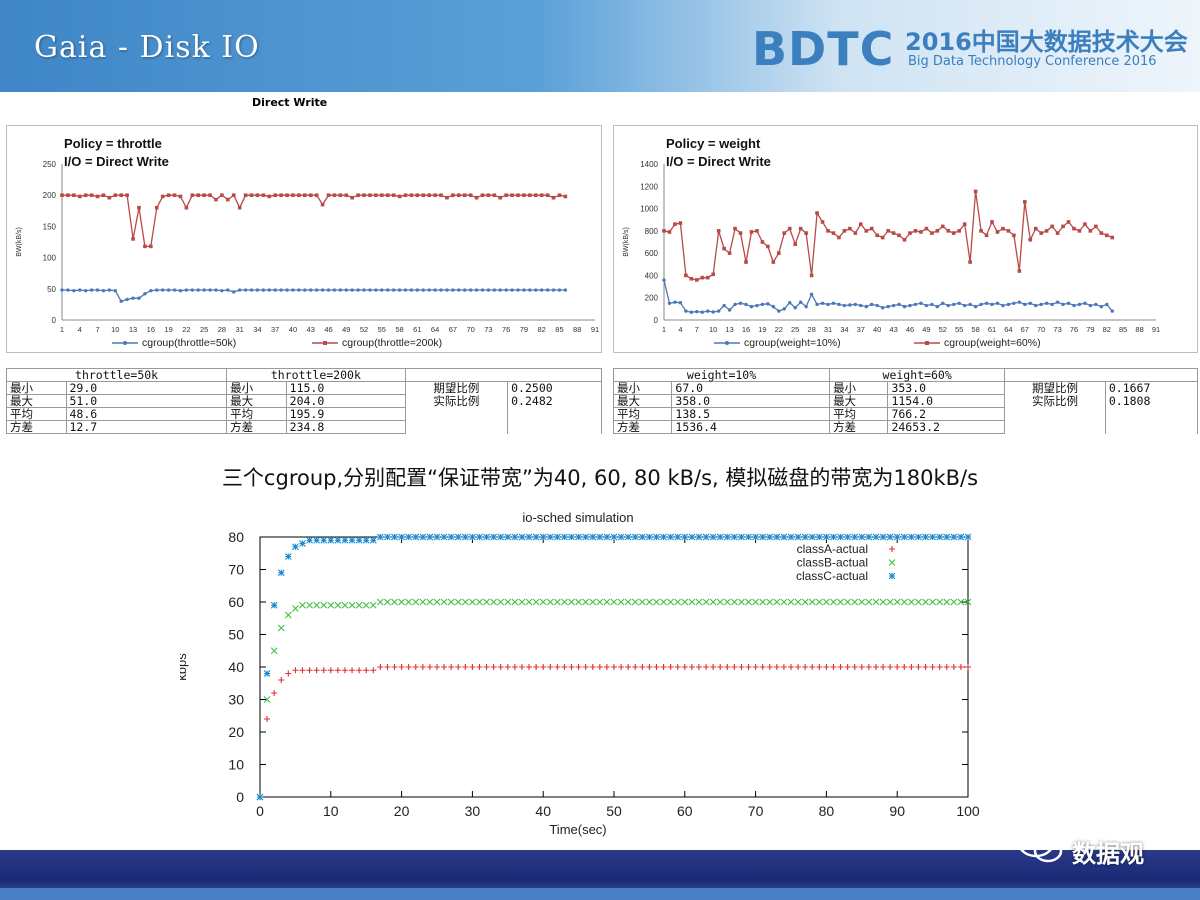  Describe the element at coordinates (554, 427) in the screenshot. I see `ratio-value-cell` at that location.